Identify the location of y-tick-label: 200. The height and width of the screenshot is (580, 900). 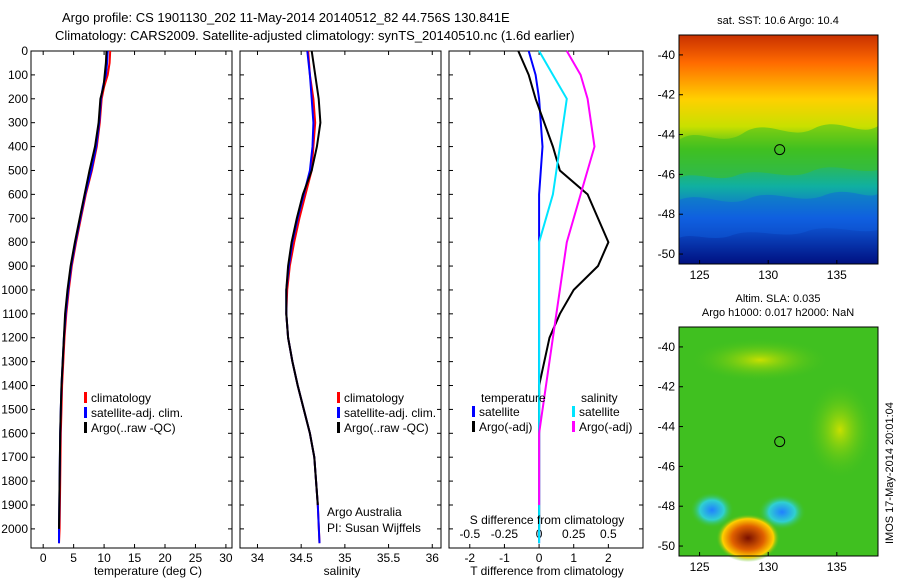
(18, 99).